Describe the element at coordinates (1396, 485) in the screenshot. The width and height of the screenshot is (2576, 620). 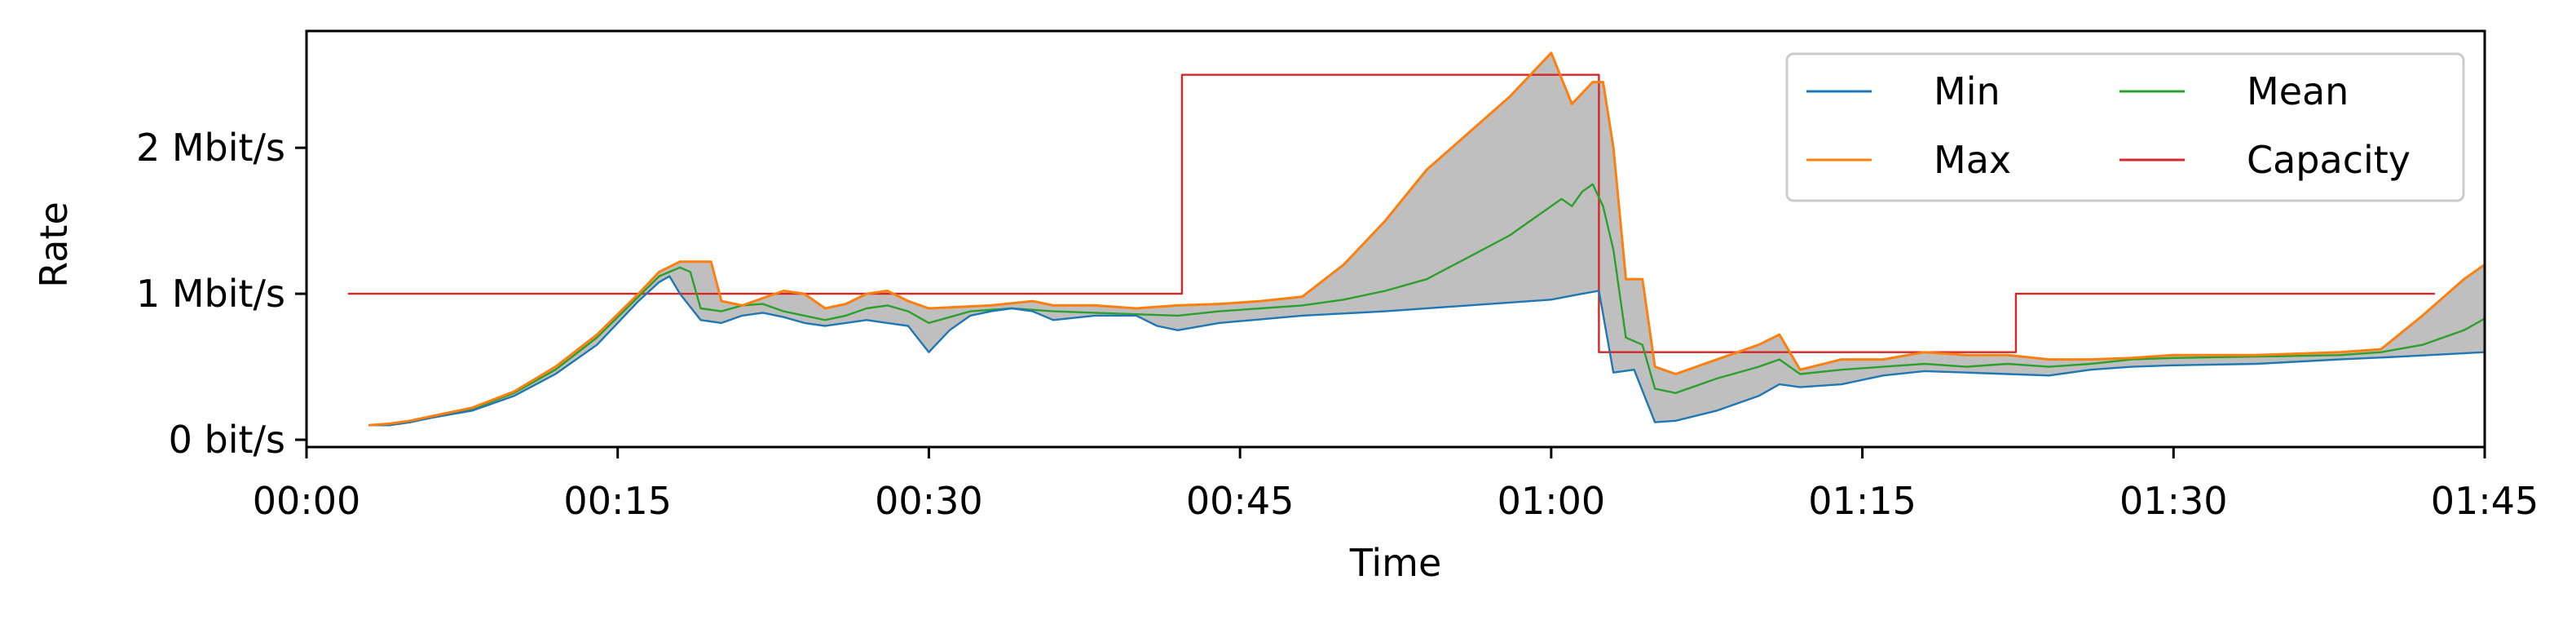
I see `x-axis: 00:00 00:15 00:30 00:45 01:00 01:15 01:30 01:45` at that location.